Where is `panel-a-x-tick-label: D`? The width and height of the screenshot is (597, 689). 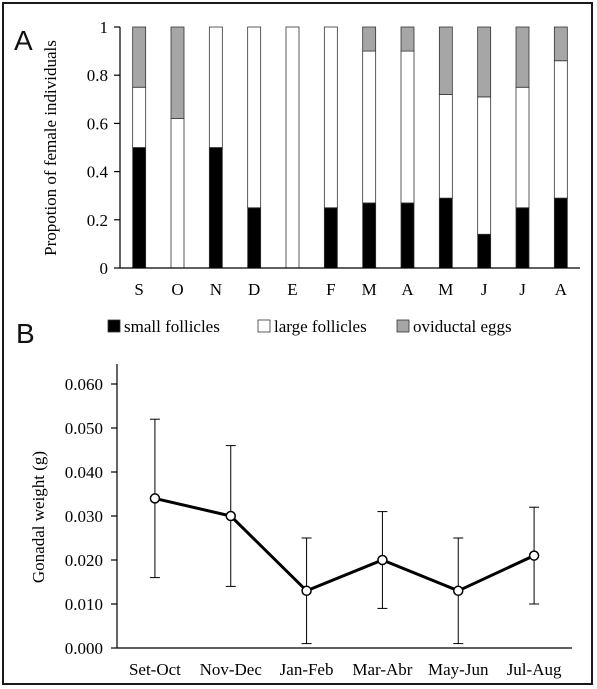
panel-a-x-tick-label: D is located at coordinates (254, 289).